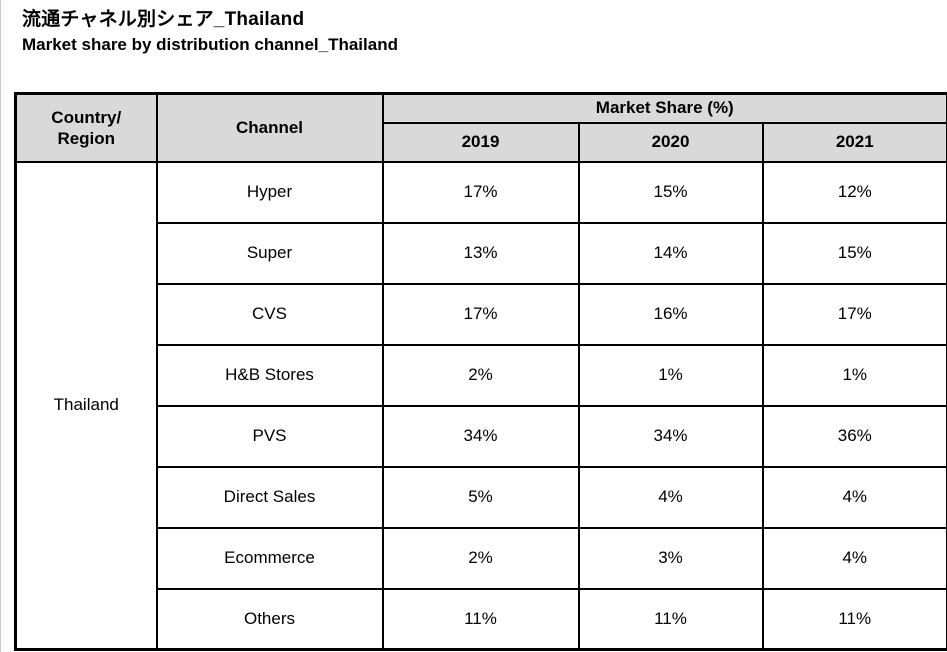 The height and width of the screenshot is (652, 947). I want to click on table-row-others: Others 11% 11% 11%, so click(481, 619).